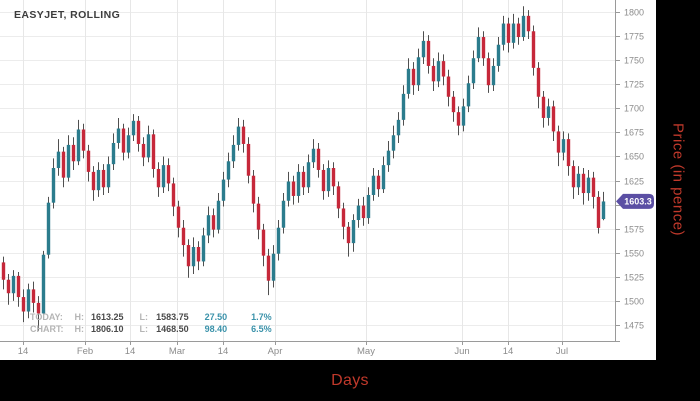  What do you see at coordinates (46, 317) in the screenshot?
I see `stats-today-label: TODAY:` at bounding box center [46, 317].